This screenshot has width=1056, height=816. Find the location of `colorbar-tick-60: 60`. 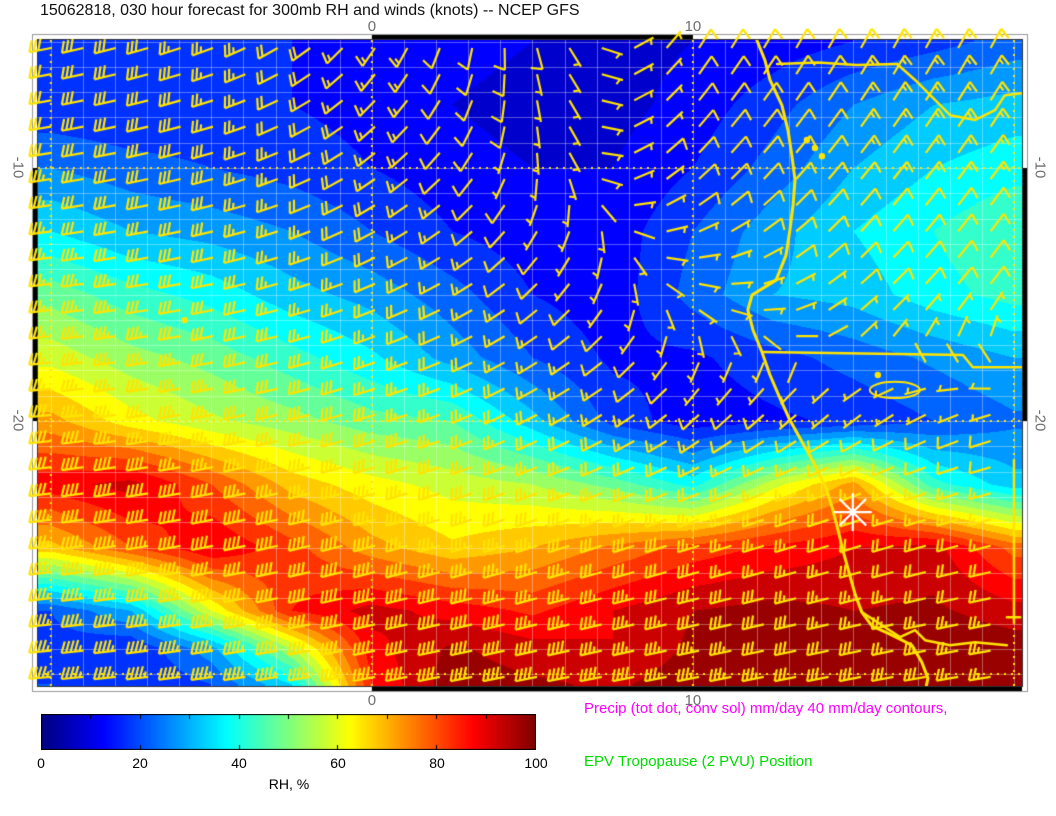

colorbar-tick-60: 60 is located at coordinates (338, 763).